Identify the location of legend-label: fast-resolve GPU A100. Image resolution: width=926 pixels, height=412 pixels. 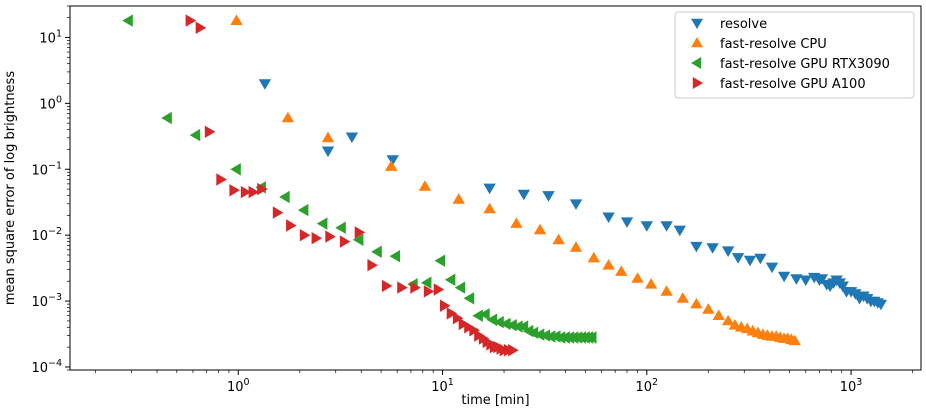
(793, 84).